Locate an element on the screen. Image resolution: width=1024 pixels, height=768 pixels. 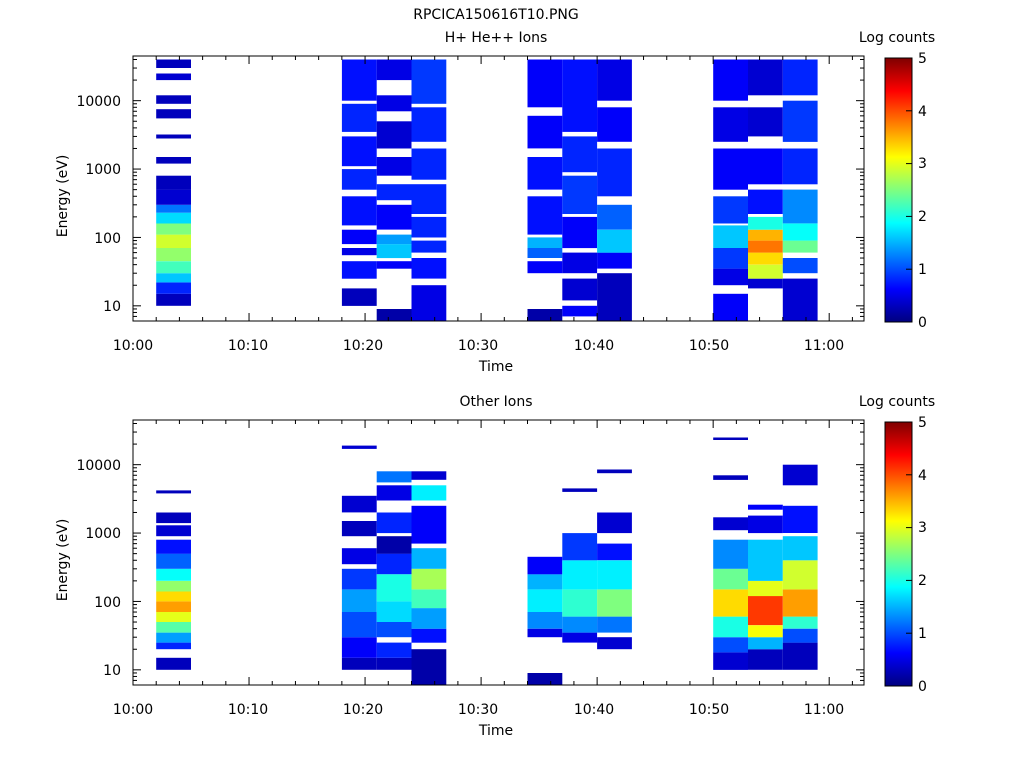
colorbar-tick-label: 5 is located at coordinates (922, 423).